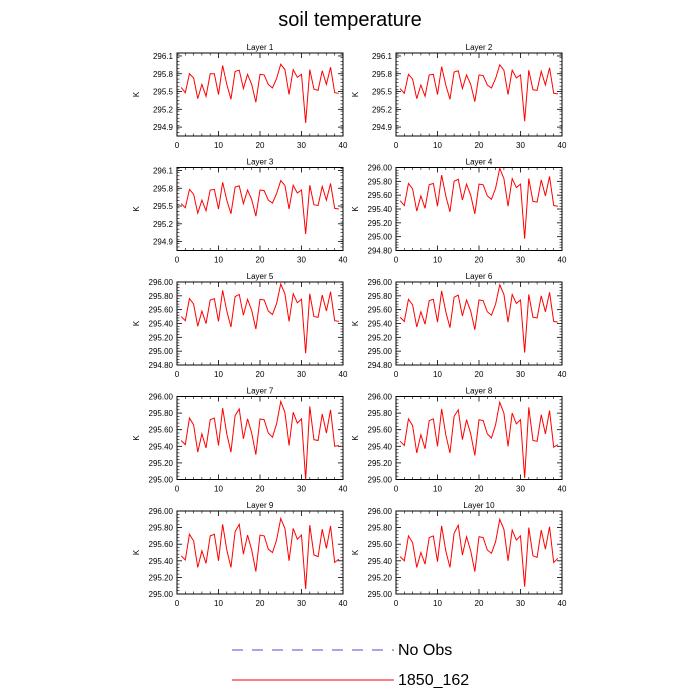  What do you see at coordinates (382, 74) in the screenshot?
I see `y-tick-label: 295.8` at bounding box center [382, 74].